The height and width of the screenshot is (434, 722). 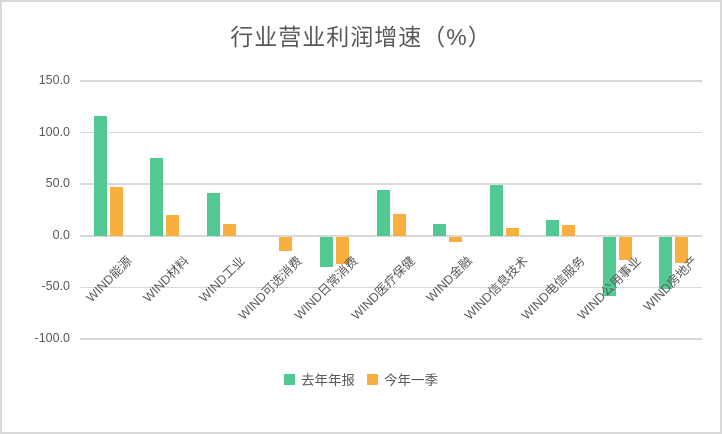 What do you see at coordinates (361, 37) in the screenshot?
I see `chart-title: 行业营业利润增速（%）` at bounding box center [361, 37].